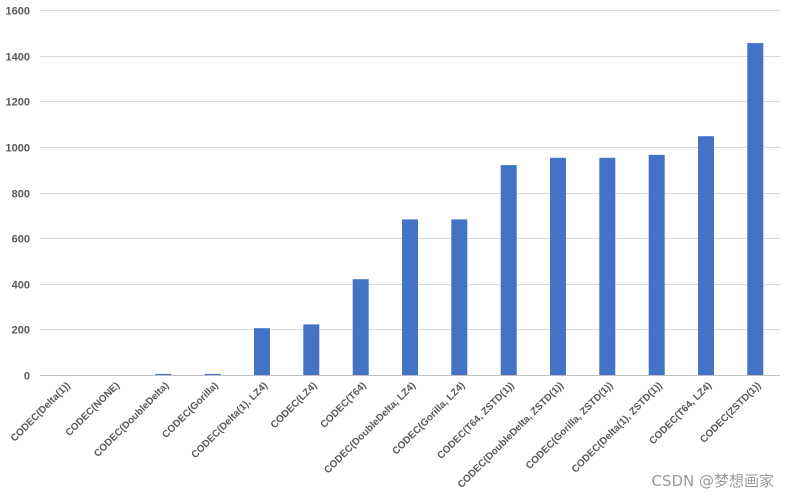 This screenshot has width=788, height=499. Describe the element at coordinates (27, 377) in the screenshot. I see `y-tick-label: 0` at that location.